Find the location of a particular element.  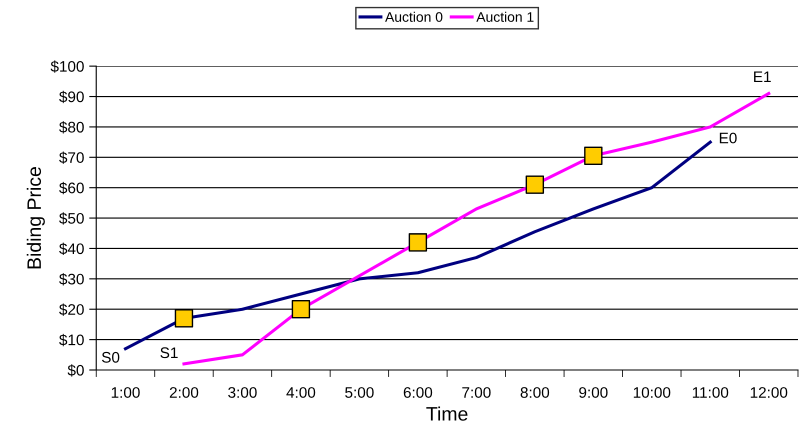

annotation: E1 is located at coordinates (762, 76).